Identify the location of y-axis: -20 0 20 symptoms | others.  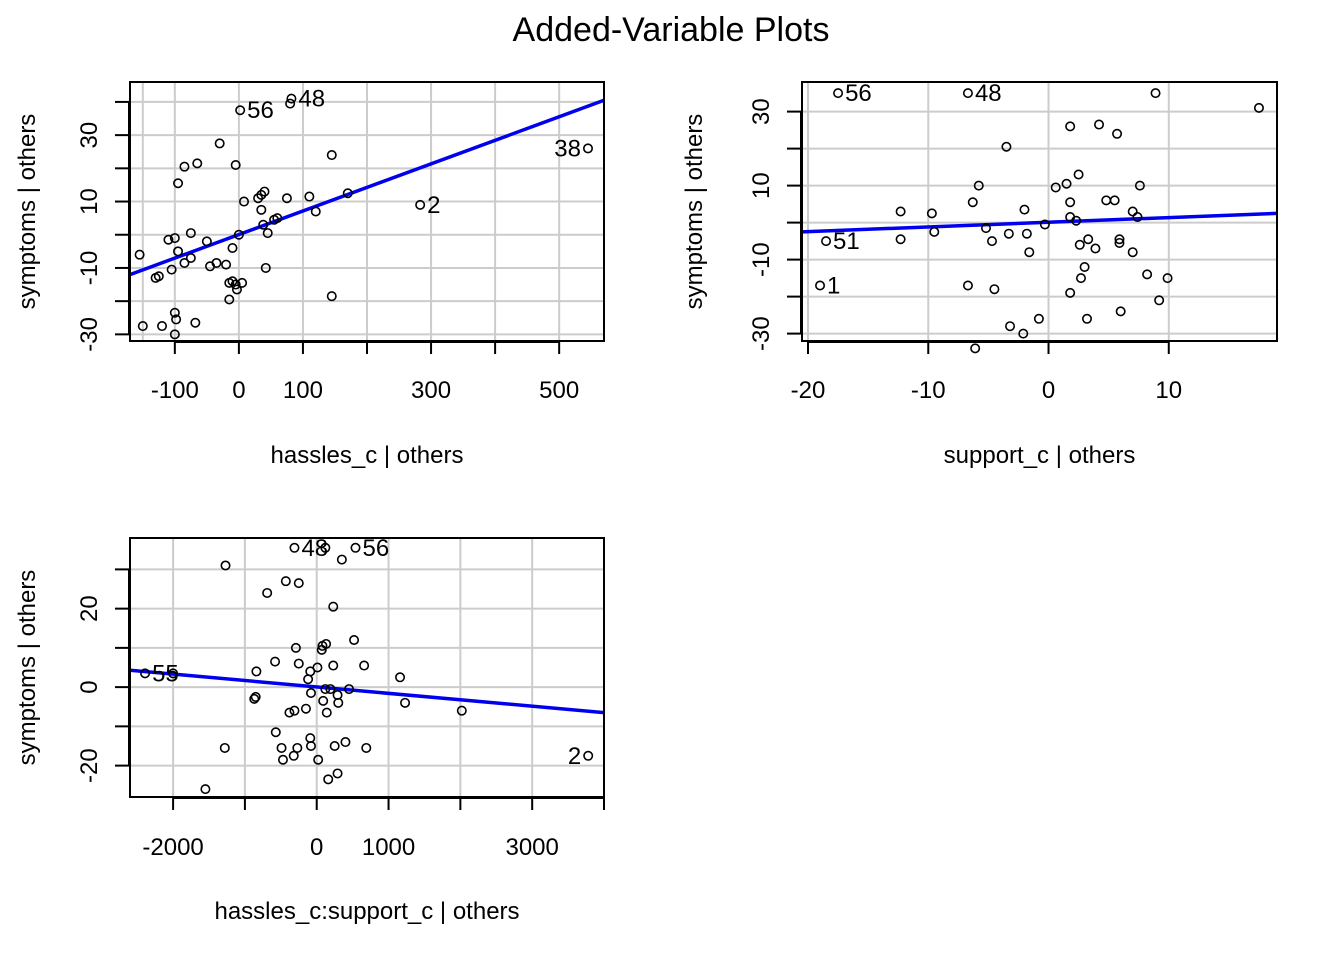
(72, 675).